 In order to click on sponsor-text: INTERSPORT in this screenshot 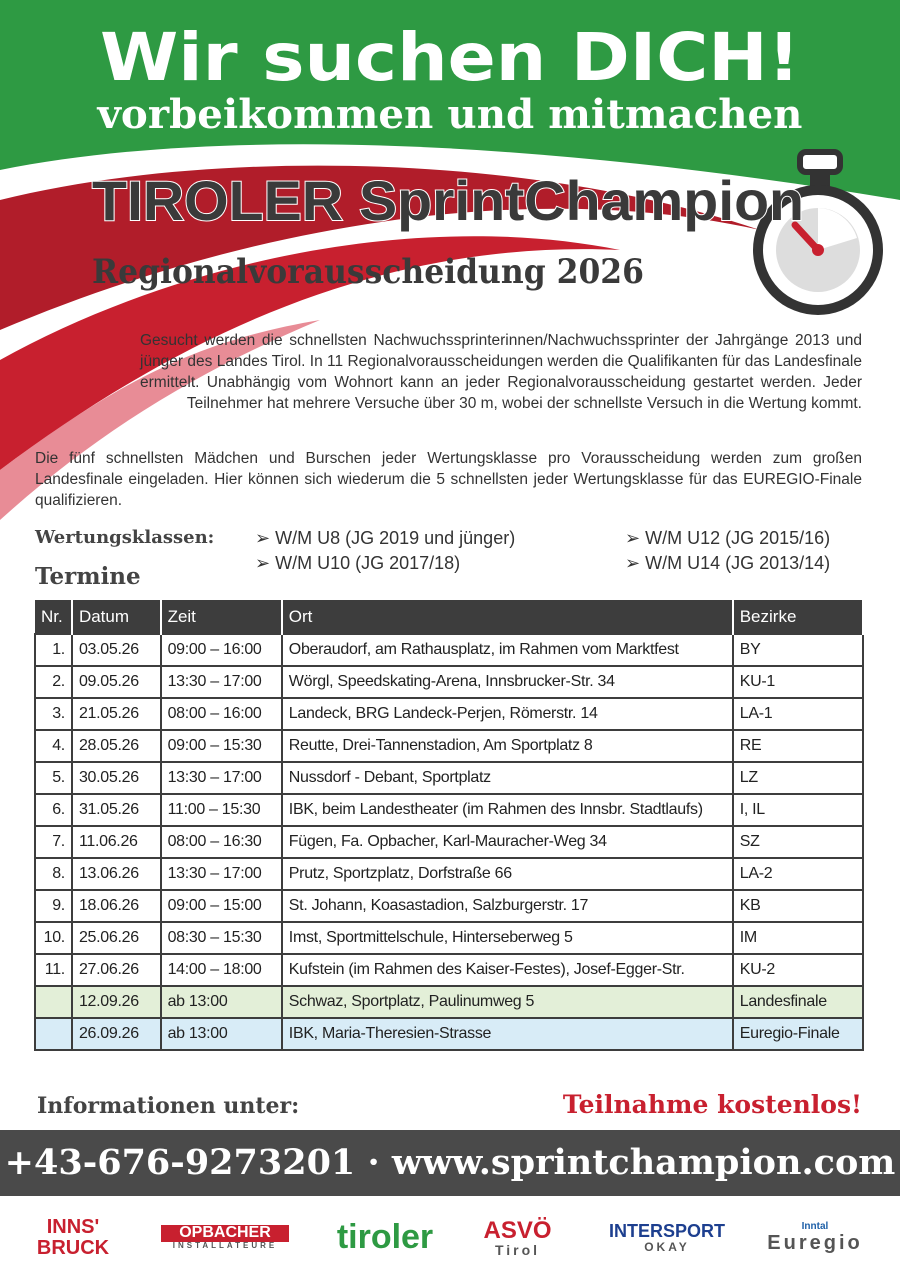, I will do `click(666, 1231)`.